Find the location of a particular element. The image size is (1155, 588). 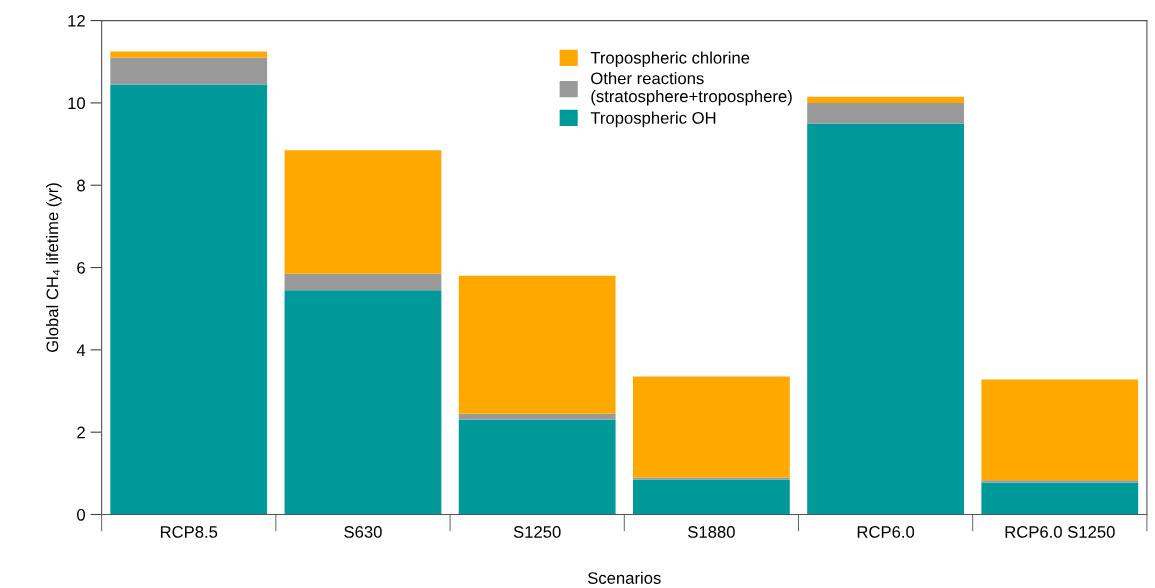

y-tick-label: 6 is located at coordinates (81, 267).